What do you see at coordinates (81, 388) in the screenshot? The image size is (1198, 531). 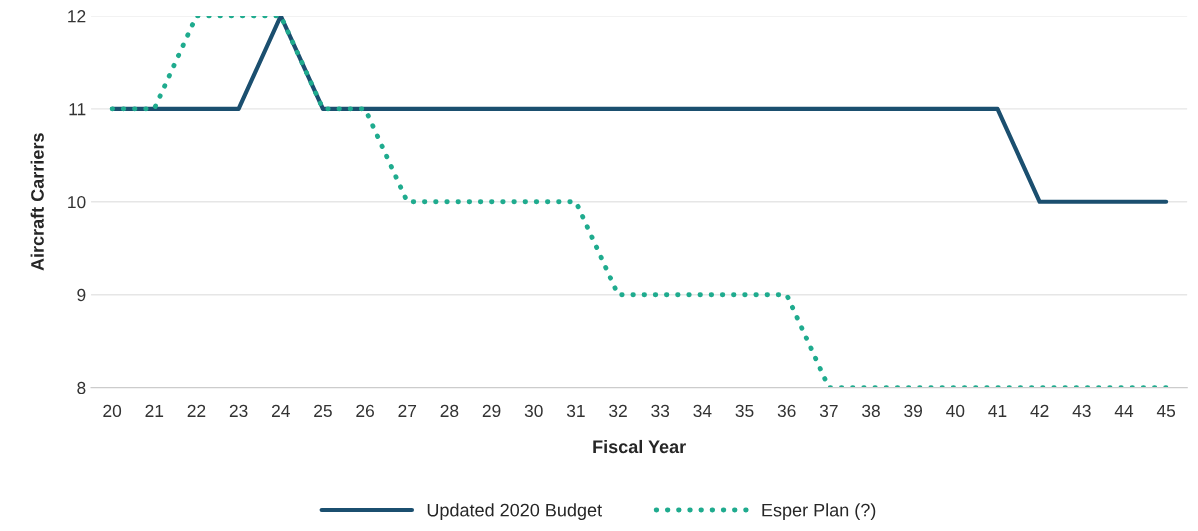 I see `y-tick-label: 8` at bounding box center [81, 388].